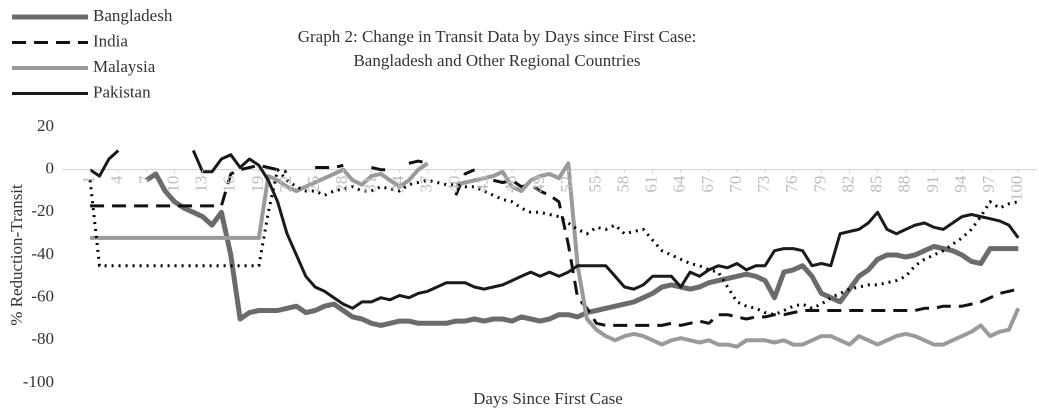  What do you see at coordinates (932, 184) in the screenshot?
I see `x-tick-label: 91` at bounding box center [932, 184].